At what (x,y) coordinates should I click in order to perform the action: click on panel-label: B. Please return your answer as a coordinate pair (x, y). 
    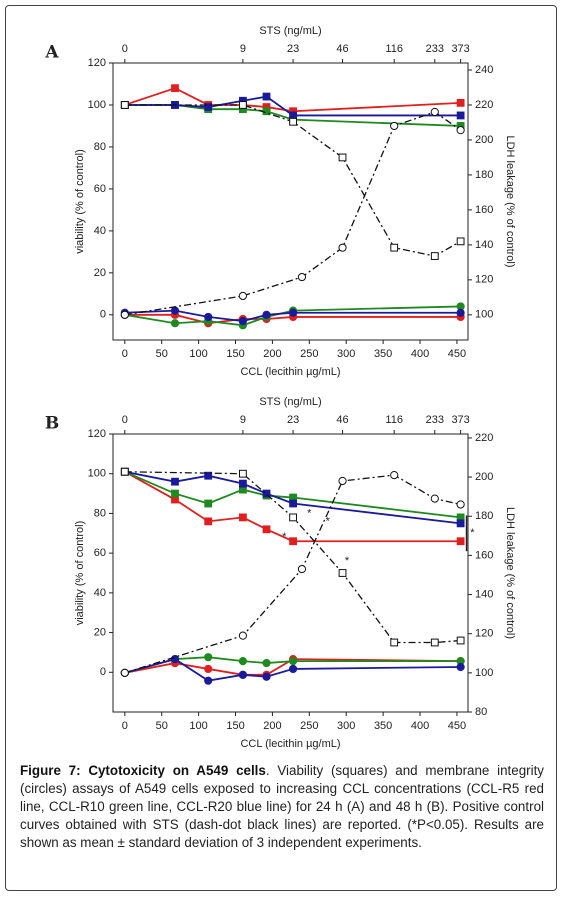
    Looking at the image, I should click on (52, 424).